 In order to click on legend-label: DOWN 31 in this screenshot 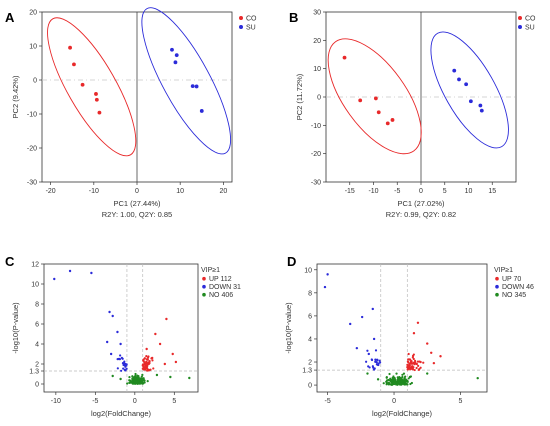, I will do `click(225, 287)`.